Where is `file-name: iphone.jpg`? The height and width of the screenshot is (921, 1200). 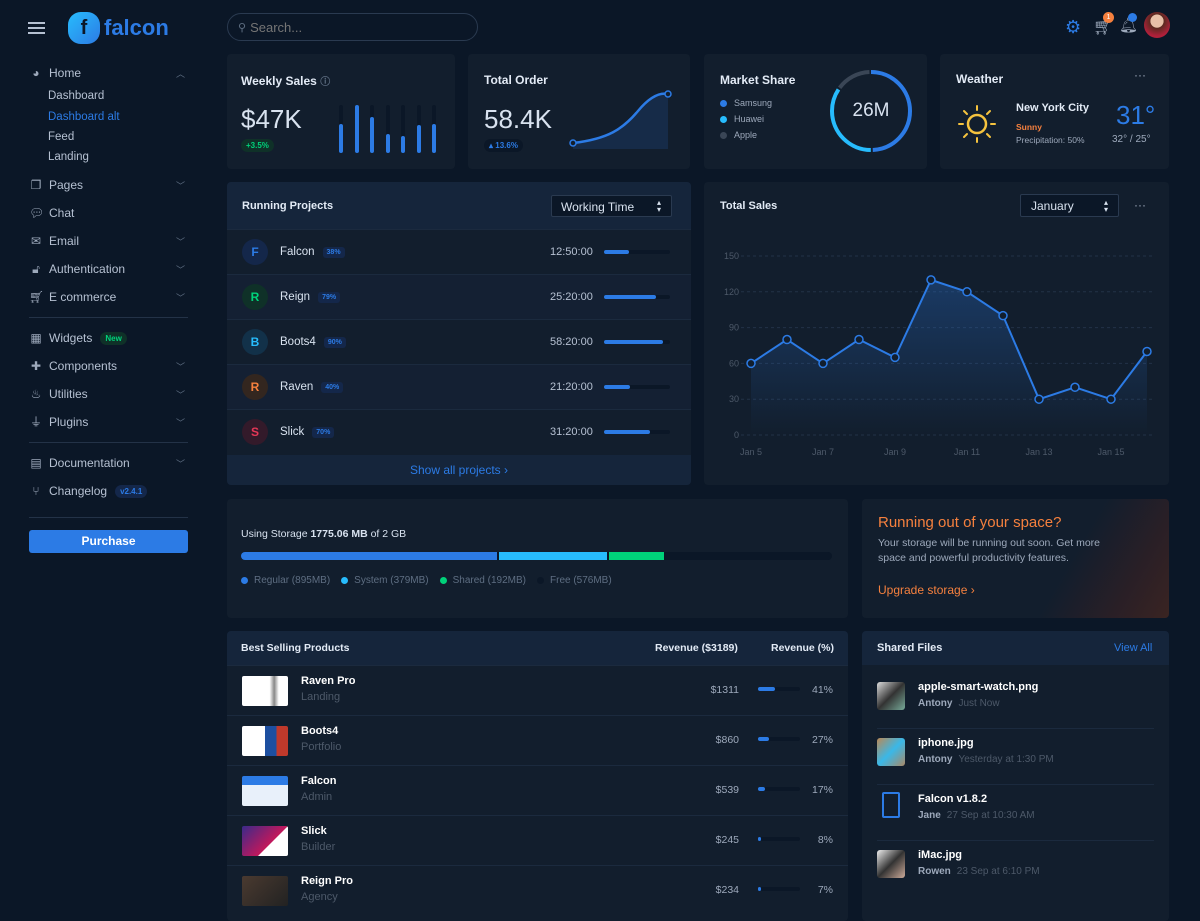 file-name: iphone.jpg is located at coordinates (946, 743).